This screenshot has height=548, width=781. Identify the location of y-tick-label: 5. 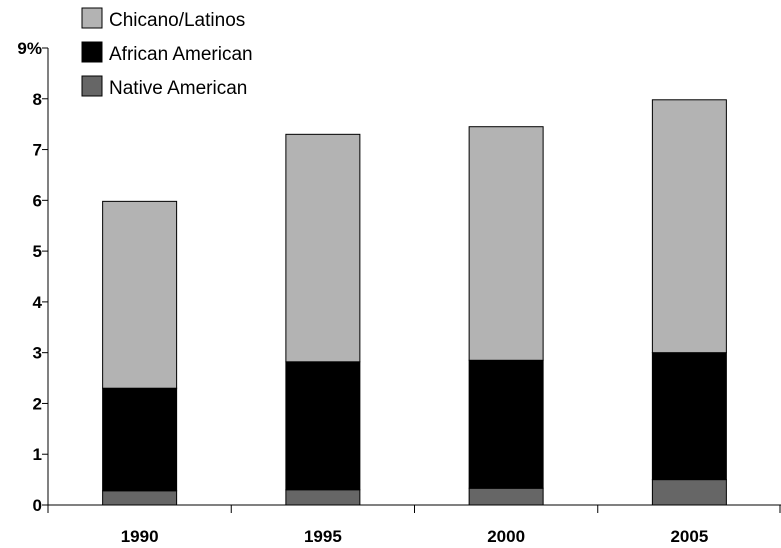
(37, 251).